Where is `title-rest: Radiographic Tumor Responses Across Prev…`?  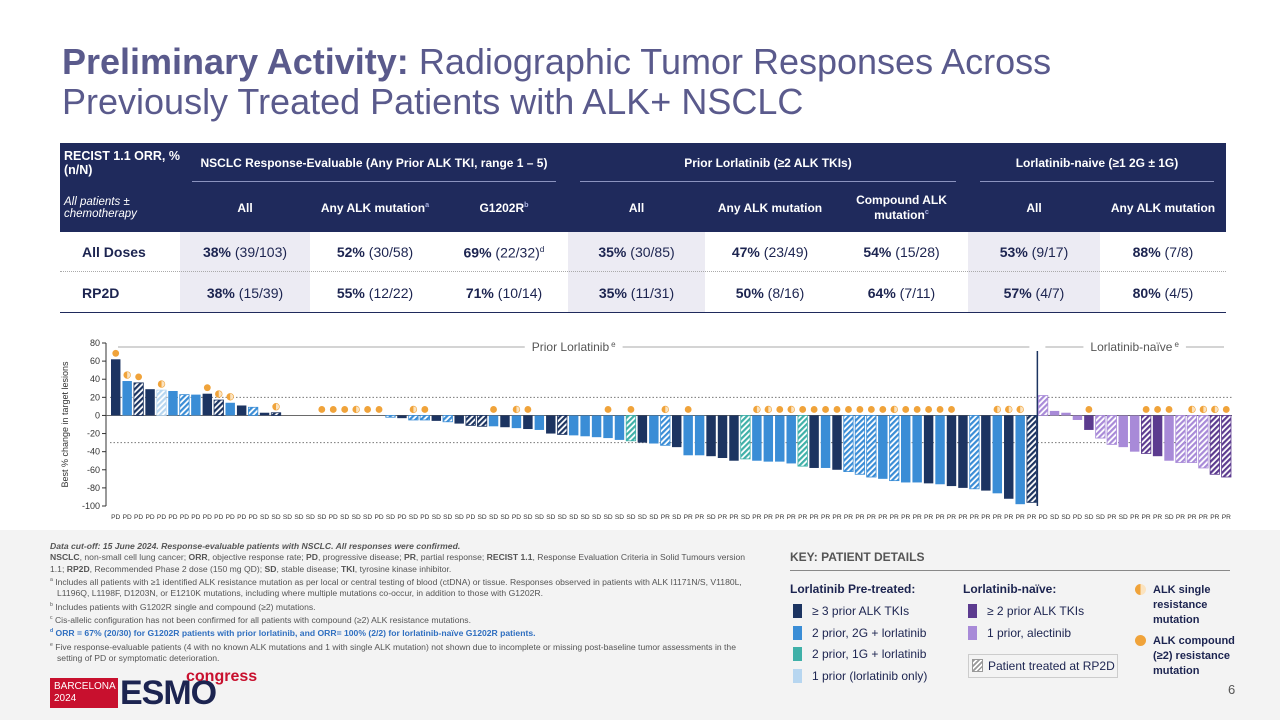
title-rest: Radiographic Tumor Responses Across Prev… is located at coordinates (557, 81).